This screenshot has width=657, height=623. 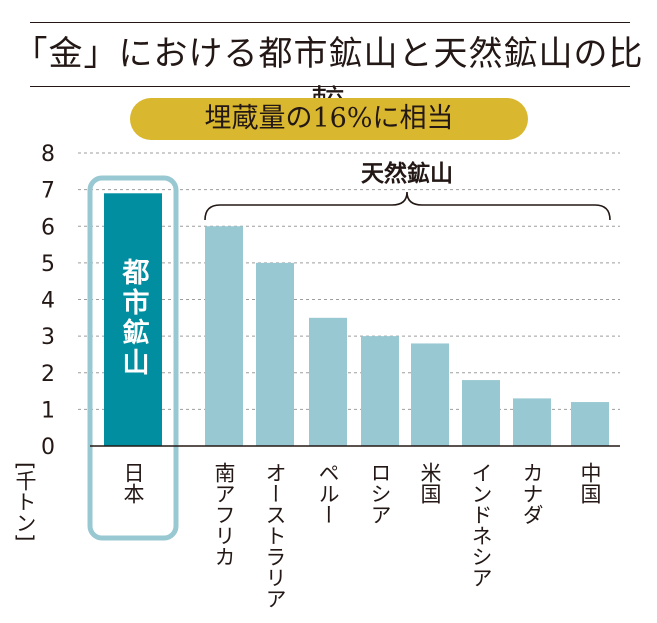 What do you see at coordinates (328, 493) in the screenshot?
I see `x-tick-label: ペルー` at bounding box center [328, 493].